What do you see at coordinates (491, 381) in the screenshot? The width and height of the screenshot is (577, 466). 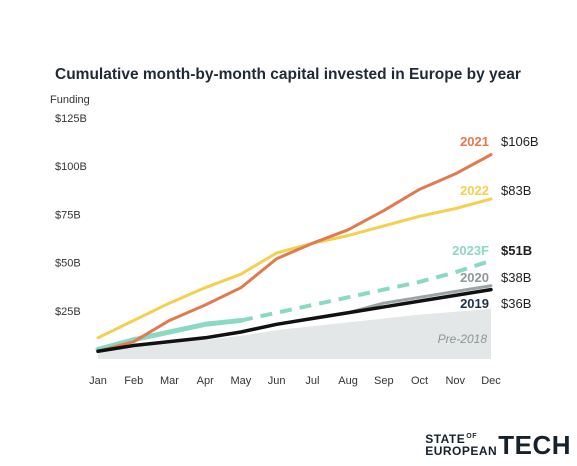 I see `x-tick-dec: Dec` at bounding box center [491, 381].